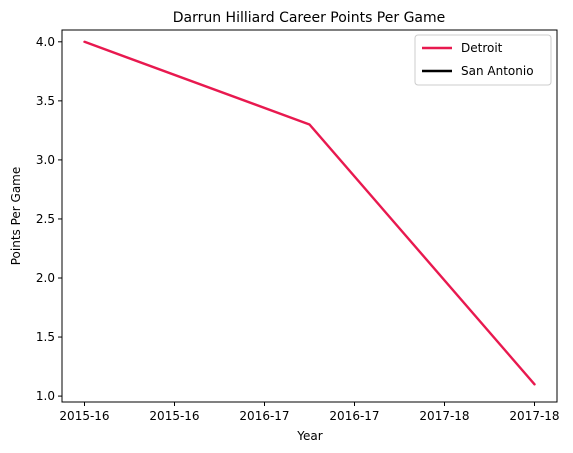 The image size is (573, 453). What do you see at coordinates (45, 278) in the screenshot?
I see `y-tick-label: 2.0` at bounding box center [45, 278].